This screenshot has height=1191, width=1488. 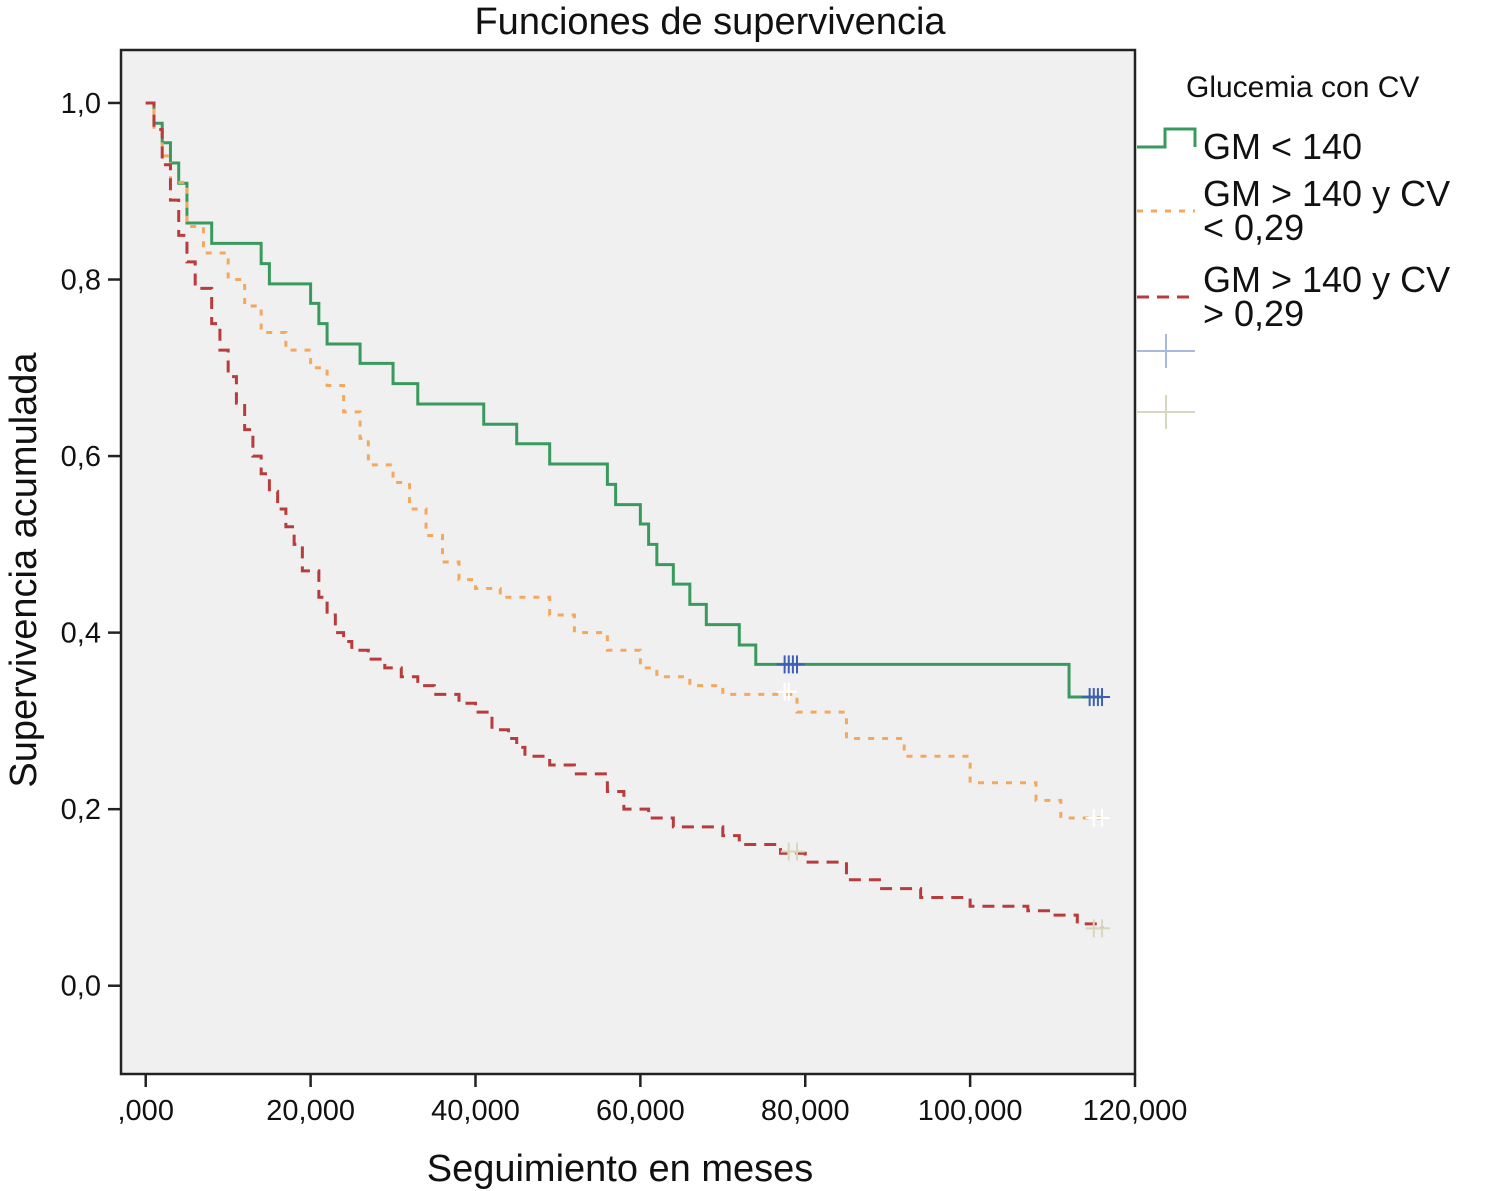 What do you see at coordinates (81, 104) in the screenshot?
I see `y-tick-label: 1,0` at bounding box center [81, 104].